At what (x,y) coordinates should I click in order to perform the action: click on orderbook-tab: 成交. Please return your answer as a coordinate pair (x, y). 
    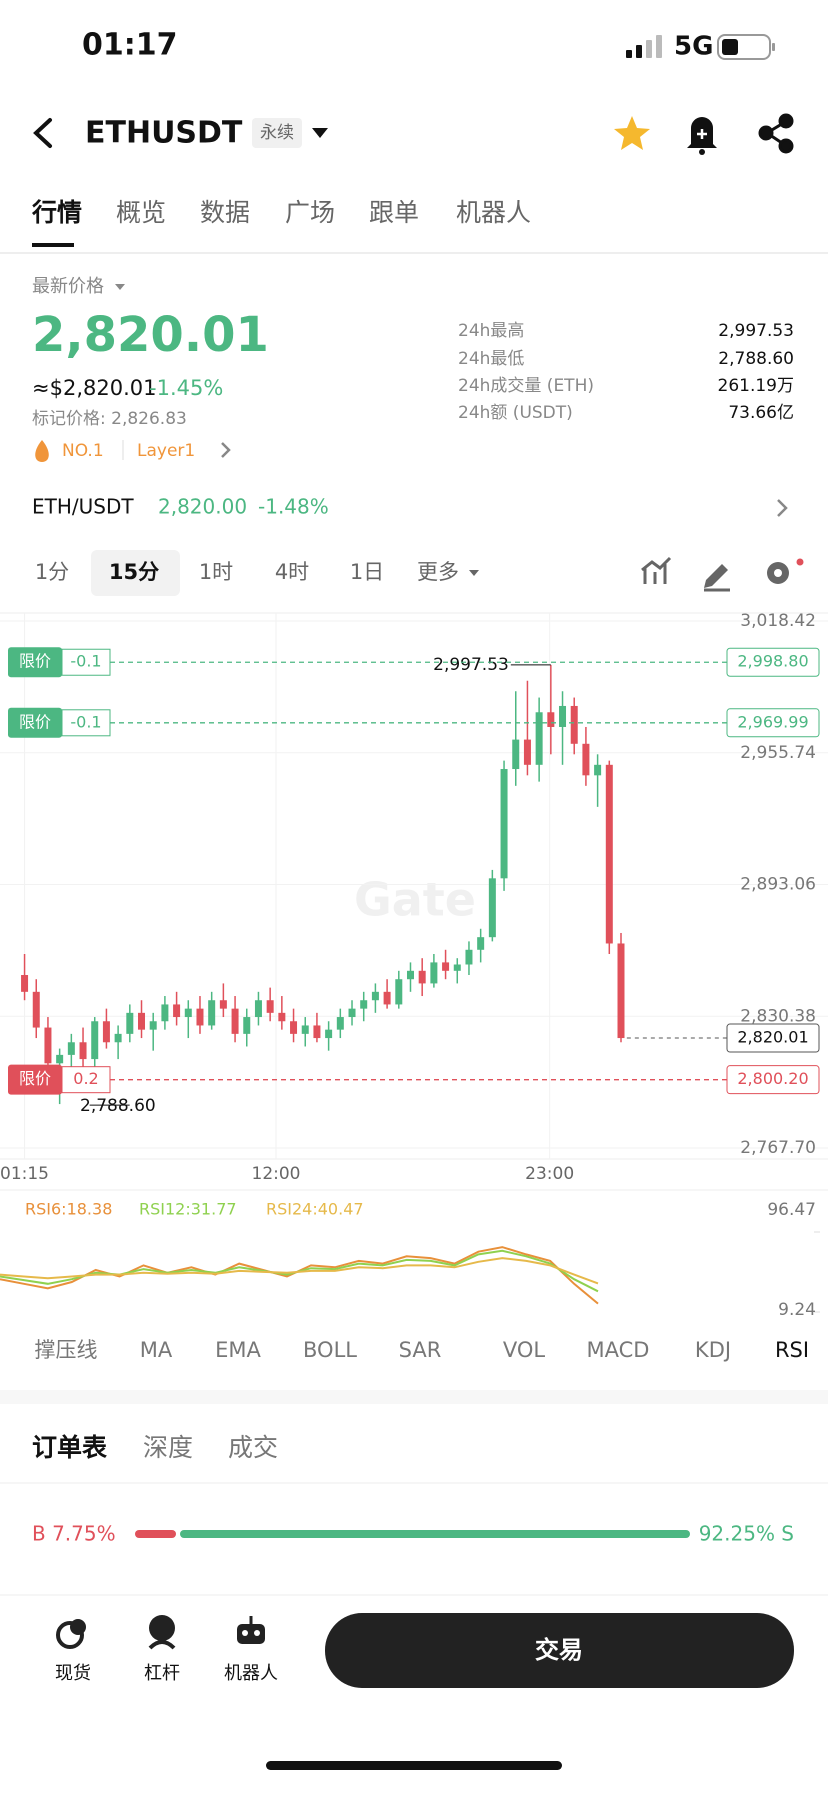
    Looking at the image, I should click on (253, 1447).